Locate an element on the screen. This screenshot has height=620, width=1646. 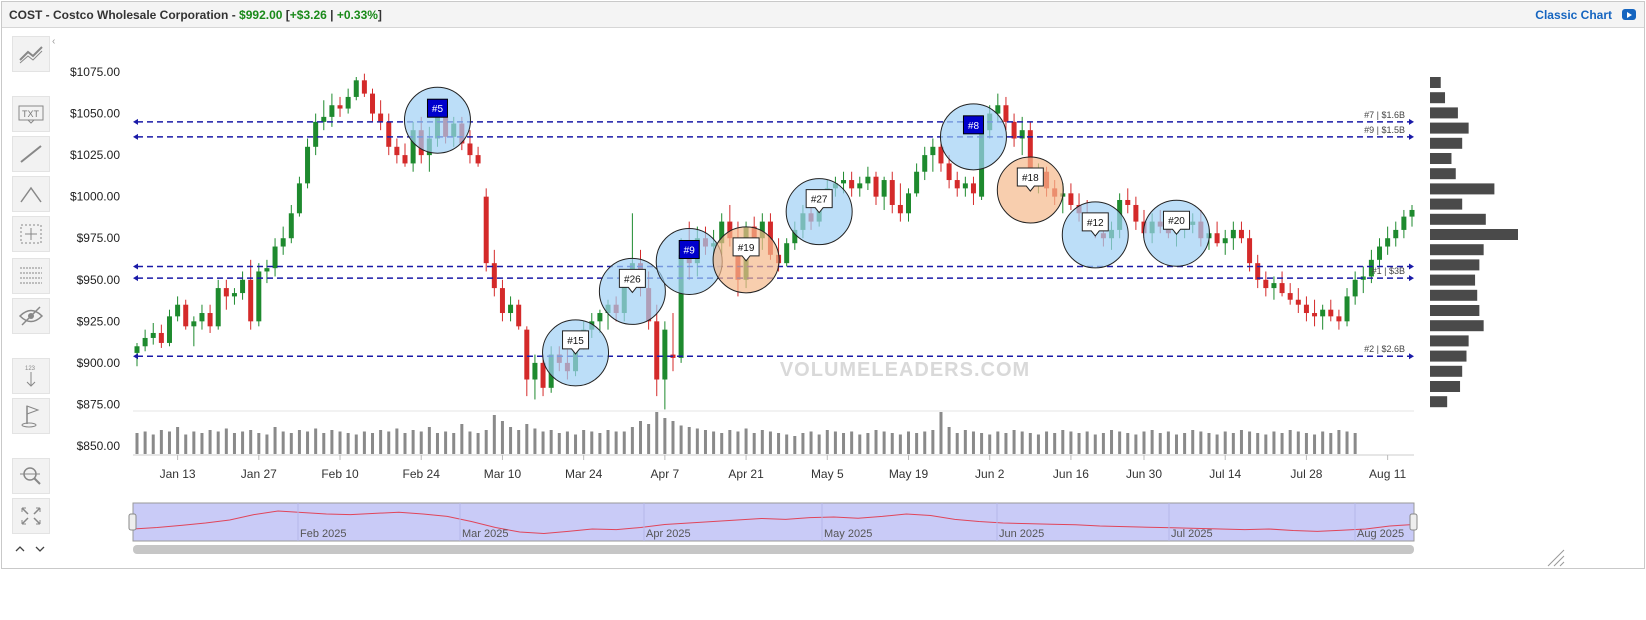
bubble-rank-label: #5 is located at coordinates (438, 109).